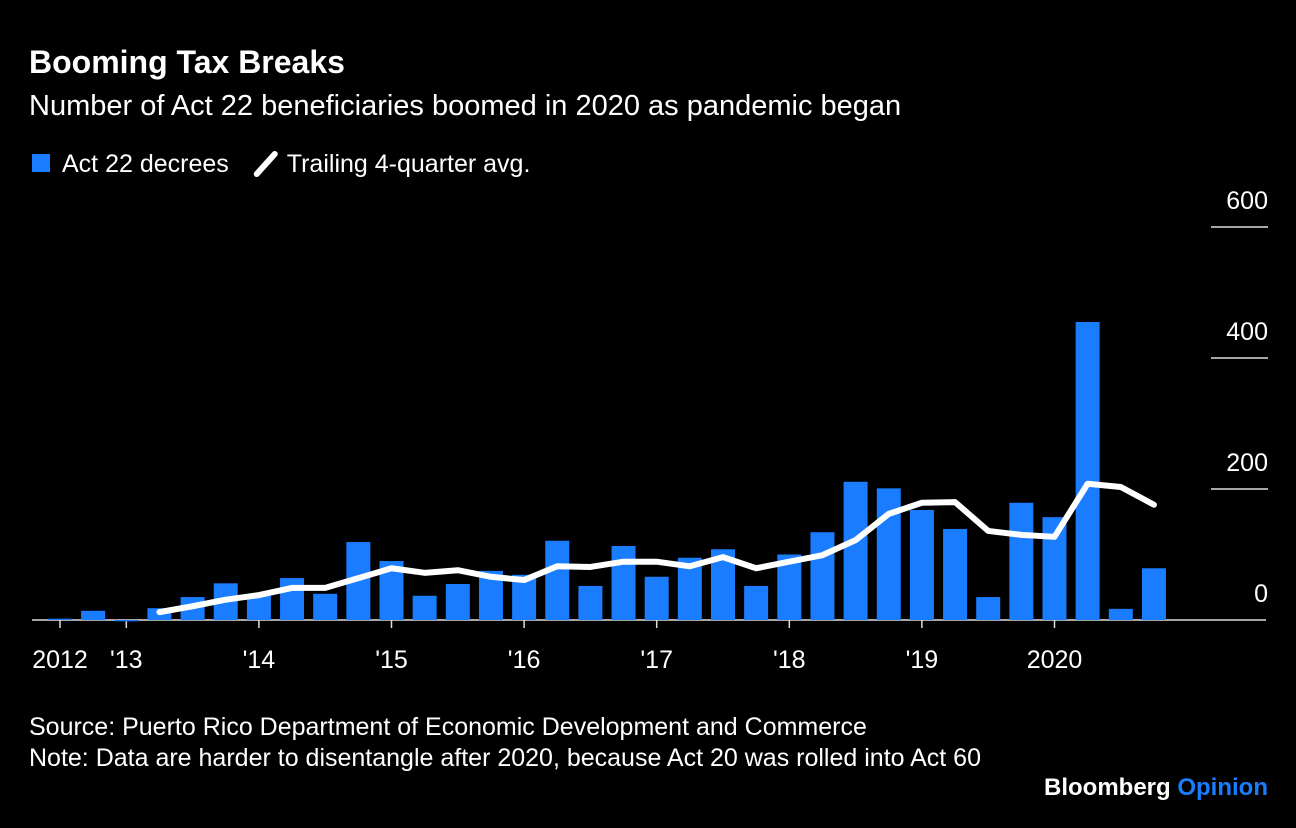 Image resolution: width=1296 pixels, height=828 pixels. What do you see at coordinates (60, 660) in the screenshot?
I see `x-tick-label: 2012` at bounding box center [60, 660].